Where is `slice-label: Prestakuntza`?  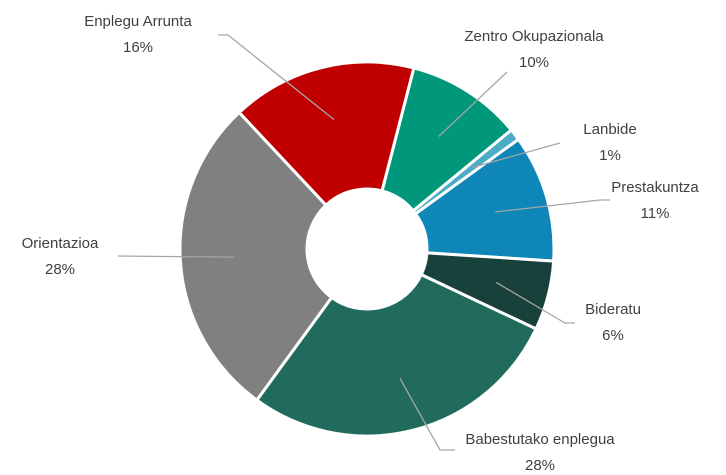 slice-label: Prestakuntza is located at coordinates (655, 187).